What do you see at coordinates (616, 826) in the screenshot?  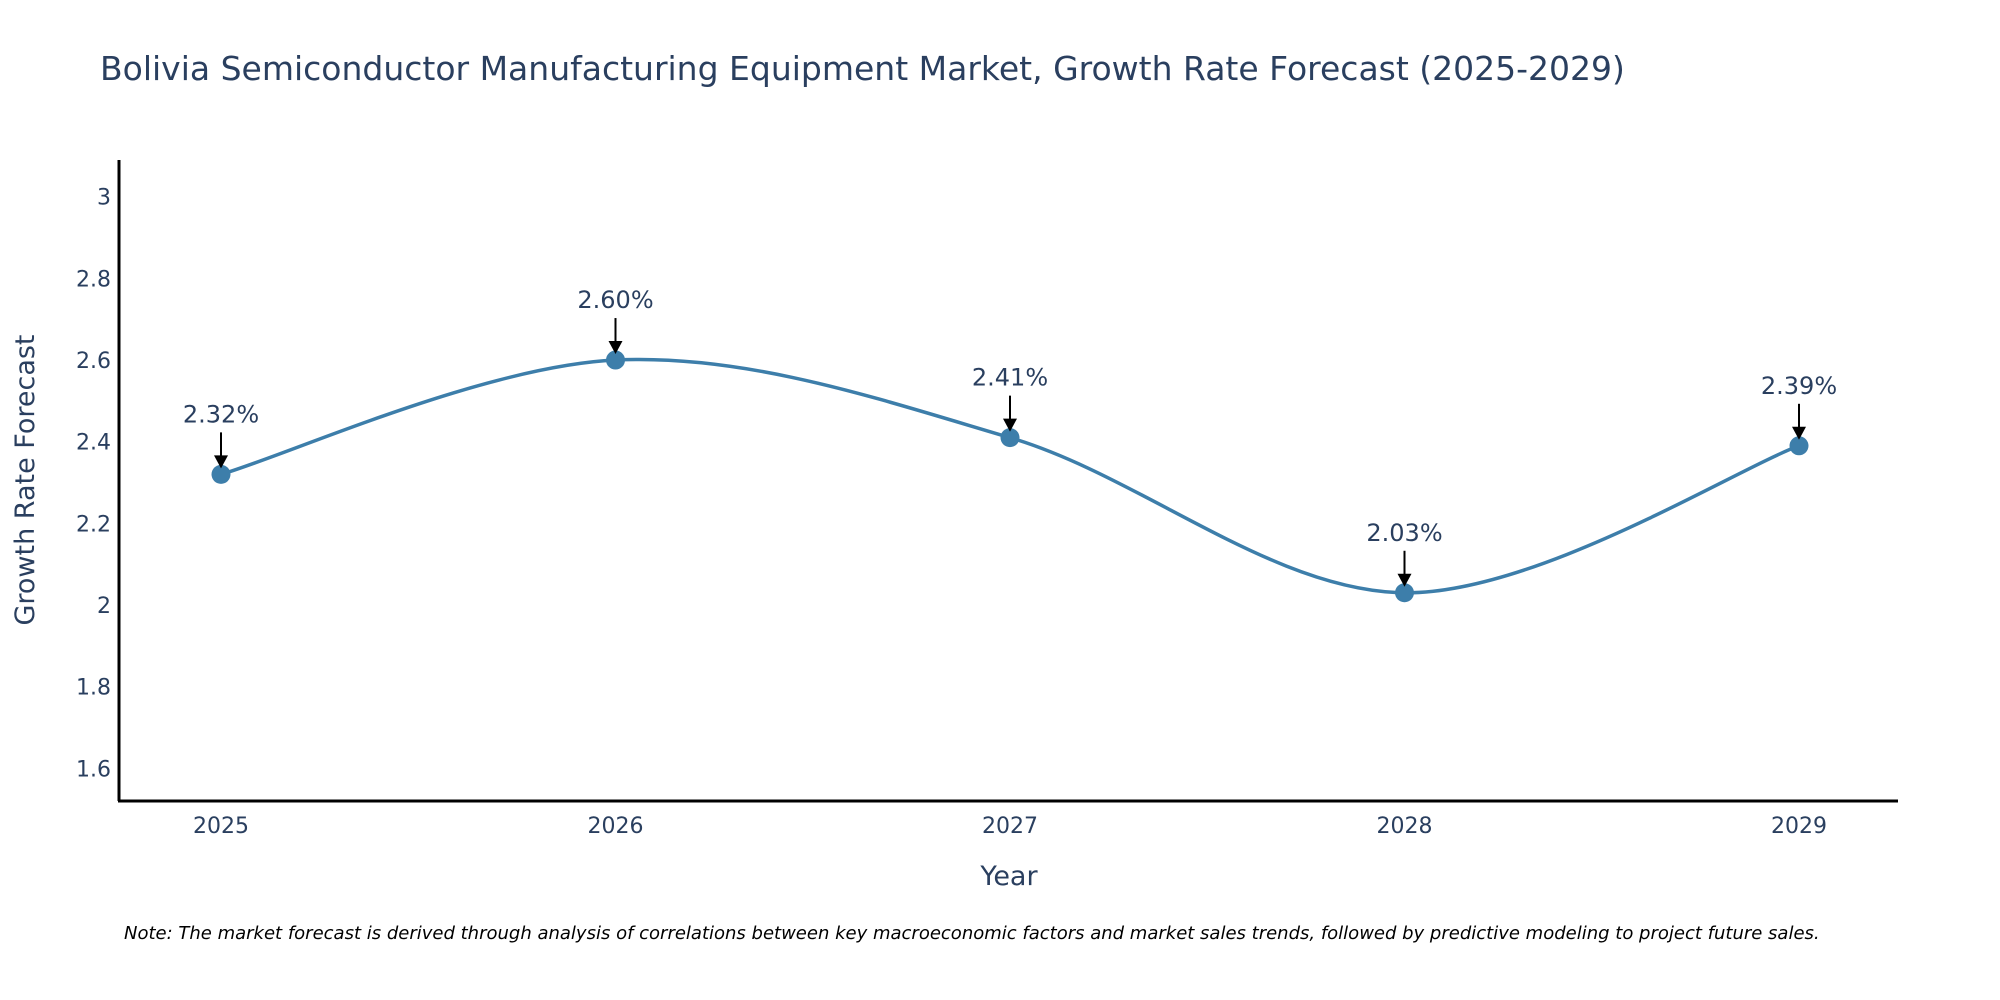 I see `x-tick-label: 2026` at bounding box center [616, 826].